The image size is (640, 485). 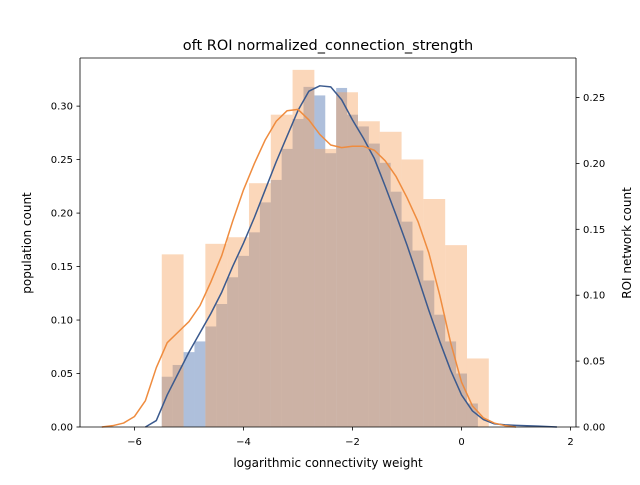 What do you see at coordinates (62, 107) in the screenshot?
I see `y-tick-label: 0.30` at bounding box center [62, 107].